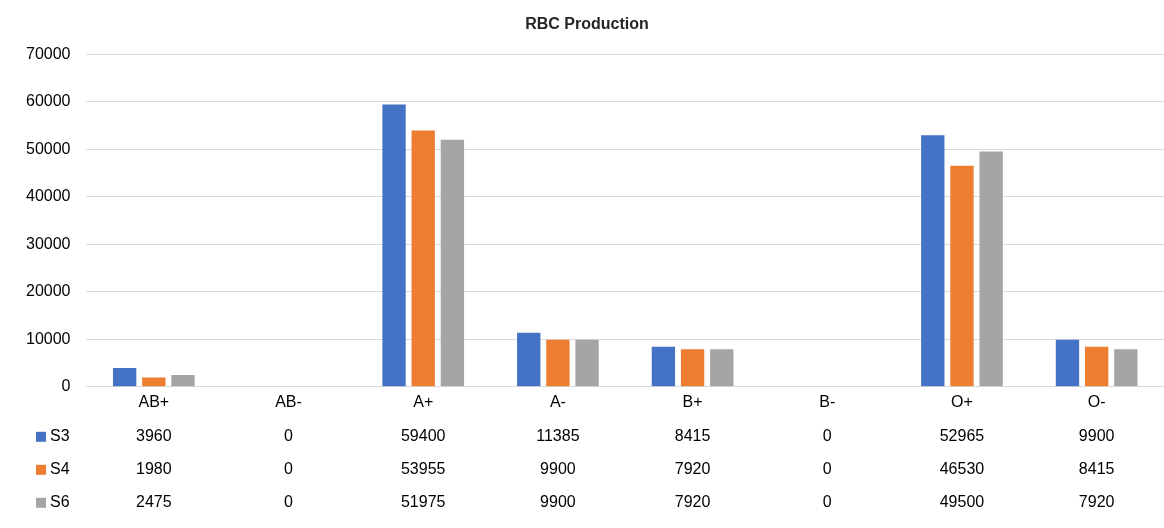 The image size is (1164, 528). I want to click on data-label: 2475, so click(154, 502).